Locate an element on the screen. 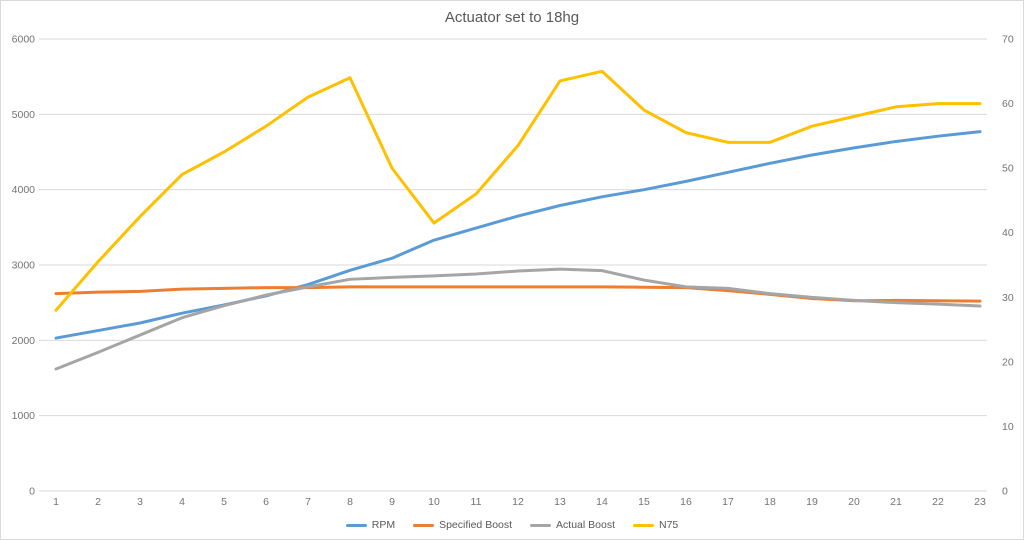 Image resolution: width=1024 pixels, height=540 pixels. x-tick-label: 18 is located at coordinates (770, 502).